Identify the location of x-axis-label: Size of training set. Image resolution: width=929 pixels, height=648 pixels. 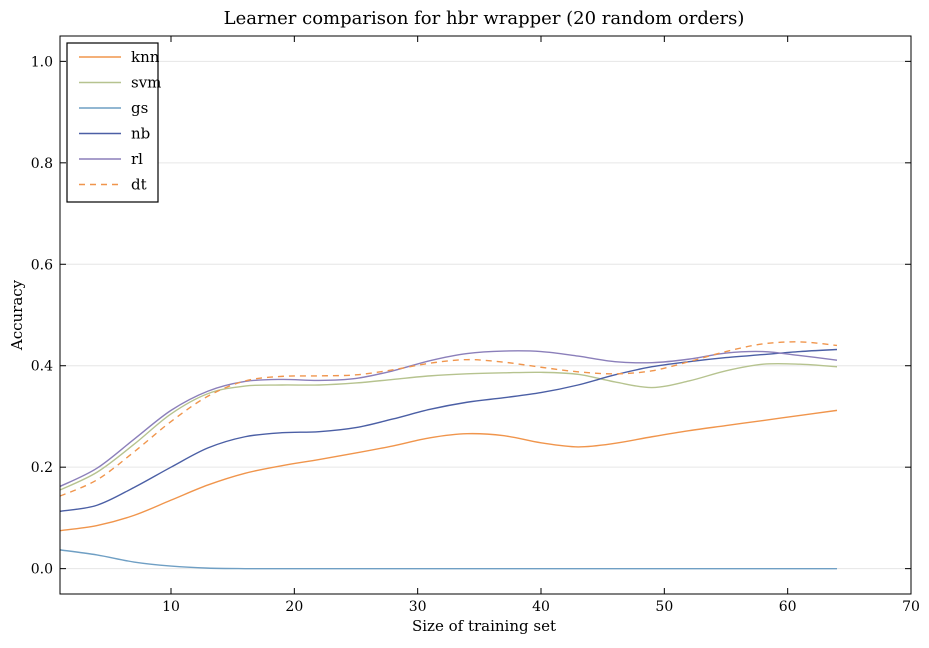
(484, 626).